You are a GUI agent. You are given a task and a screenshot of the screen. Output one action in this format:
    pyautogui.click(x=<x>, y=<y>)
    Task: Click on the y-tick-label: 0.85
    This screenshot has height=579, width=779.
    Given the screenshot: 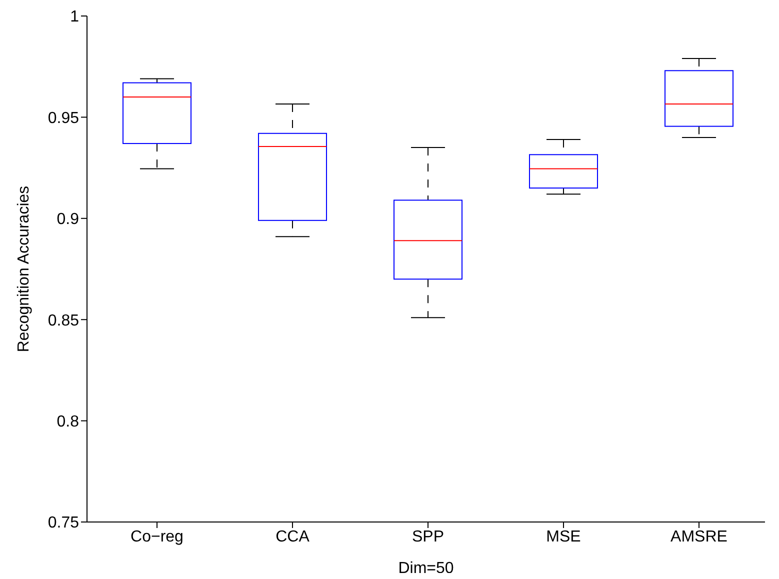 What is the action you would take?
    pyautogui.click(x=64, y=321)
    